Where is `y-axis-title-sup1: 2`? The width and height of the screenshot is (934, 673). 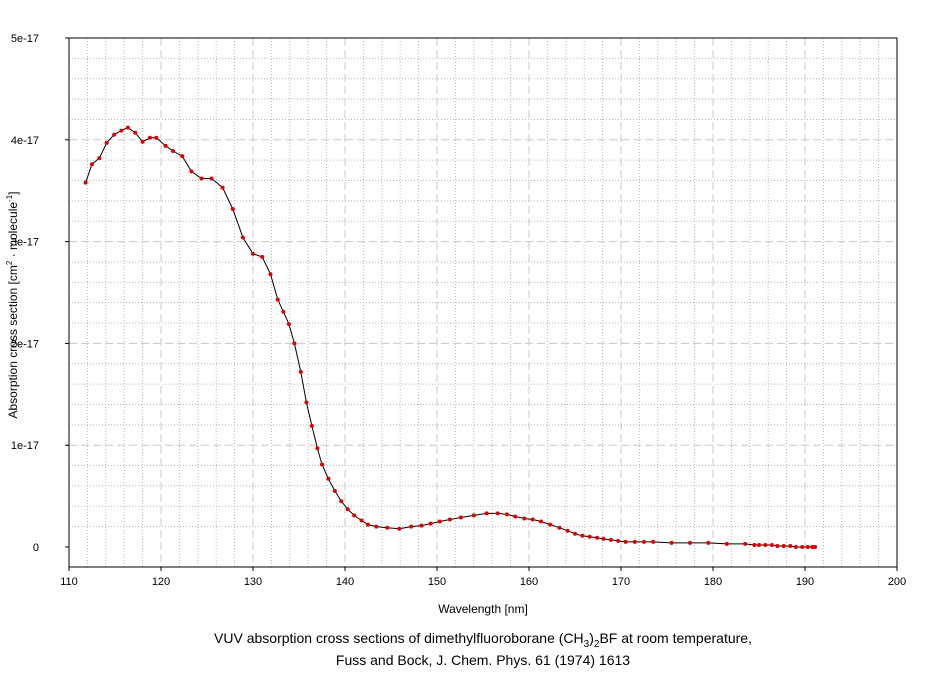
y-axis-title-sup1: 2 is located at coordinates (9, 262).